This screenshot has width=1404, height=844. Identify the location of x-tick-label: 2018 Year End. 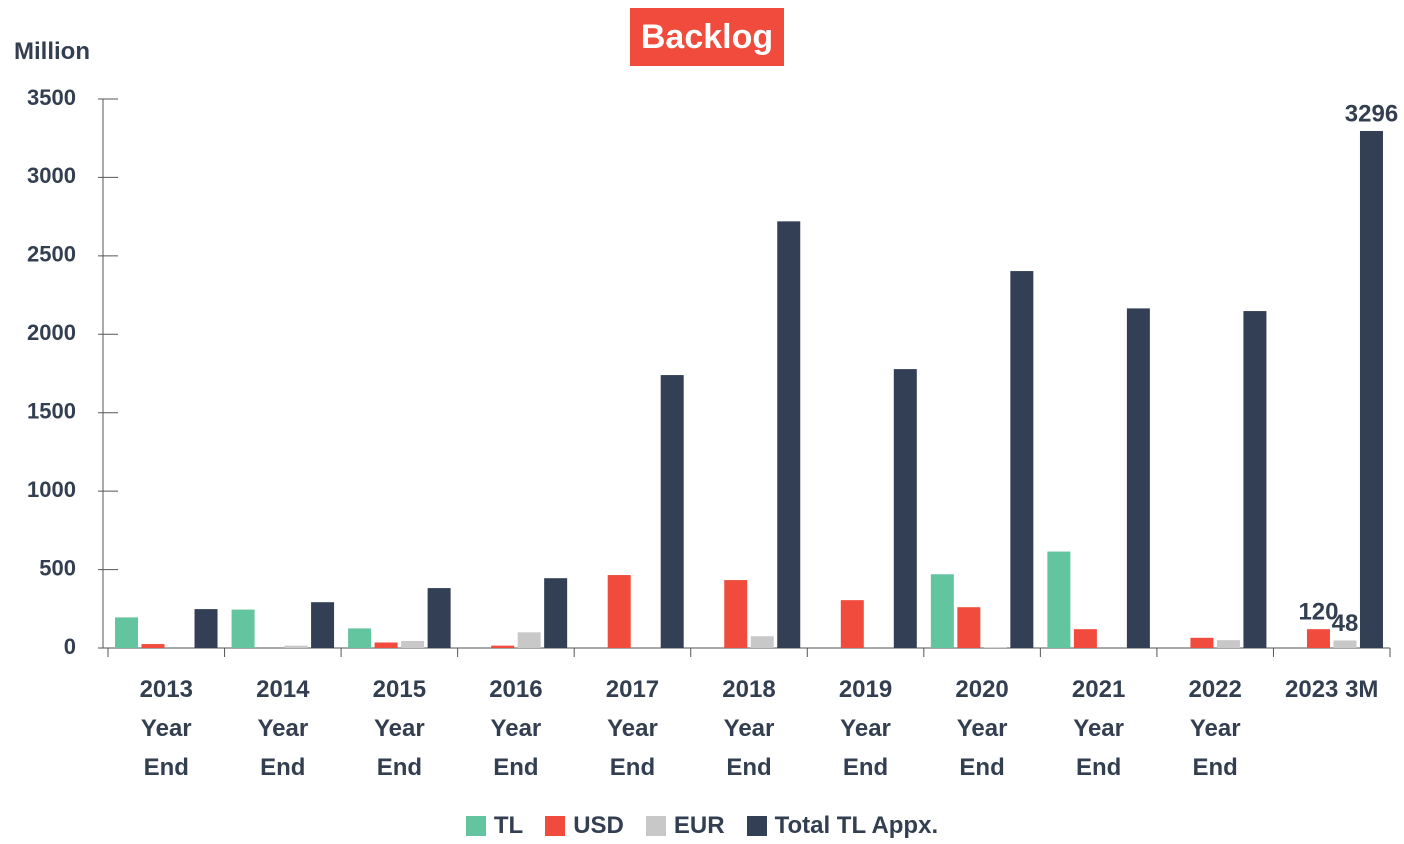
(749, 728).